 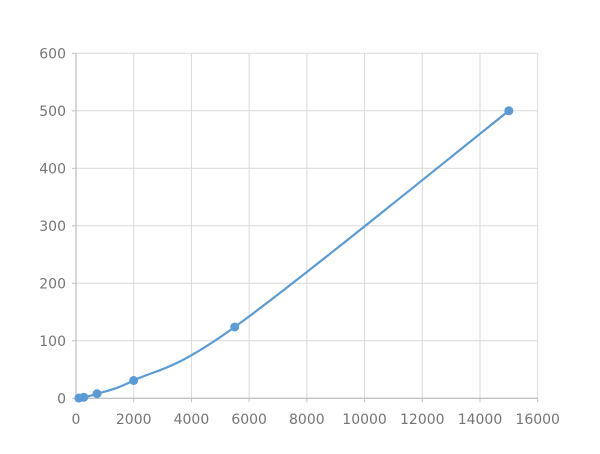 I want to click on y-tick-label: 300, so click(x=52, y=227).